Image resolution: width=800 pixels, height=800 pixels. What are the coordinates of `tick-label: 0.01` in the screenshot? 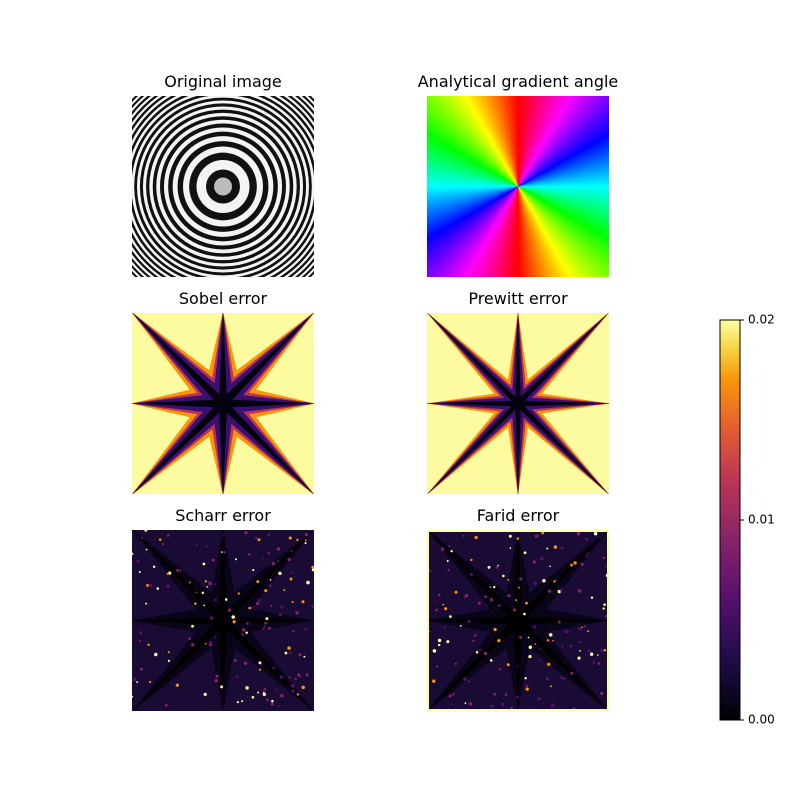 It's located at (761, 520).